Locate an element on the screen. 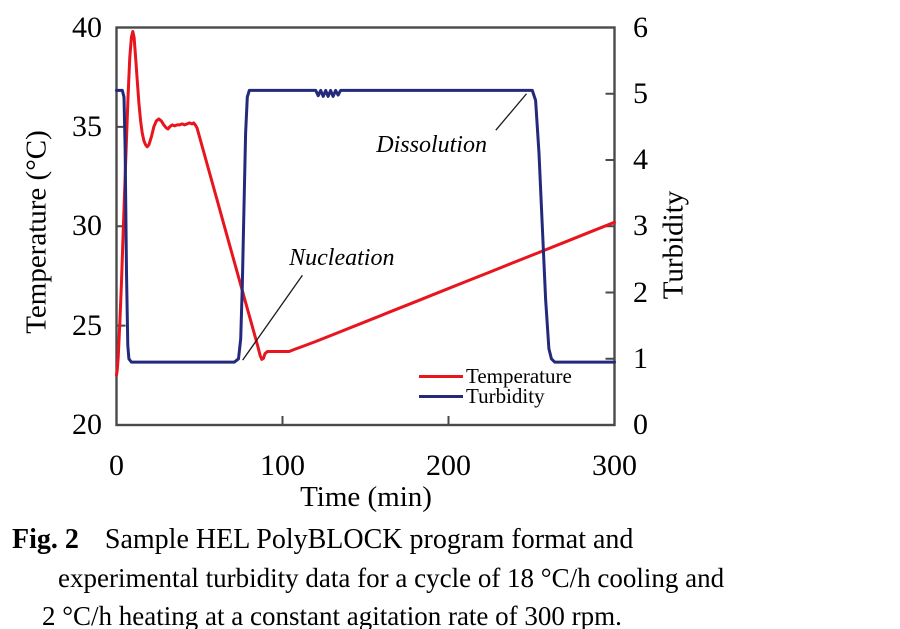 The height and width of the screenshot is (629, 900). annotation-dissolution: Dissolution is located at coordinates (431, 145).